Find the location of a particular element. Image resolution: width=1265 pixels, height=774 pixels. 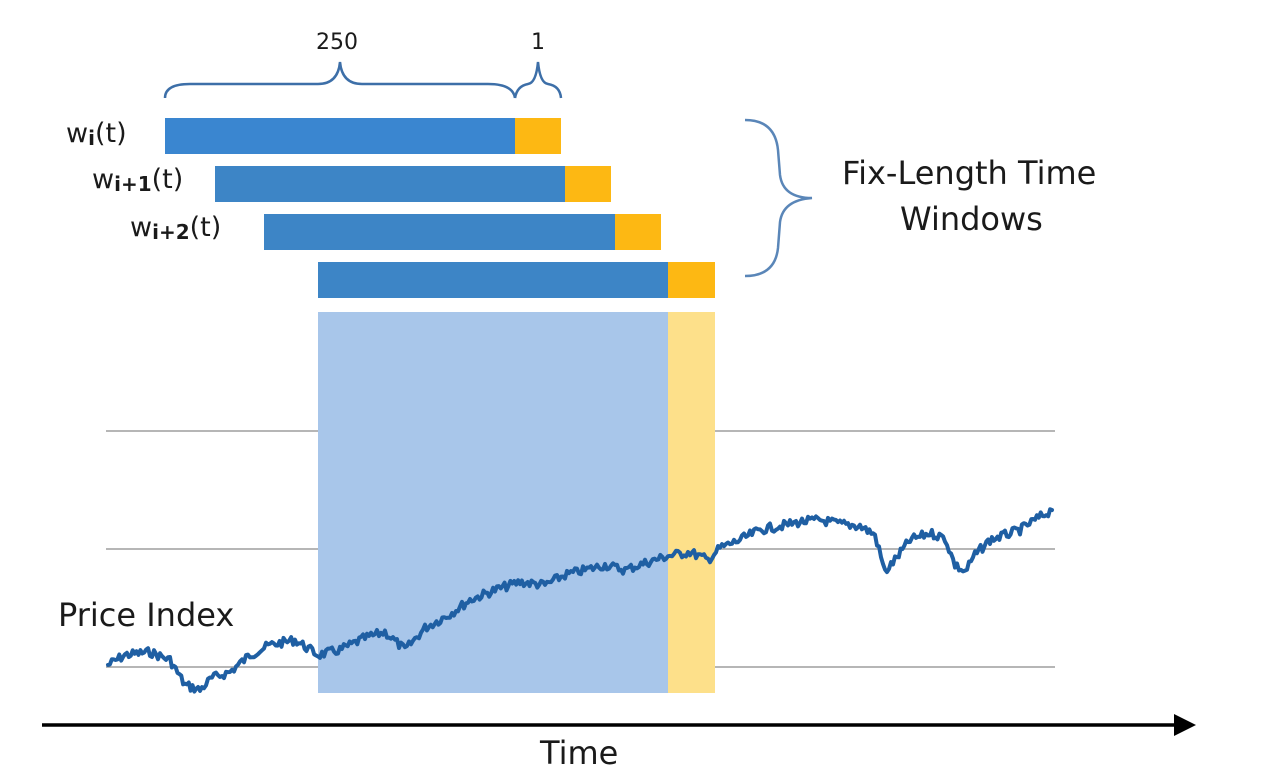

price-index-label: Price Index is located at coordinates (146, 615).